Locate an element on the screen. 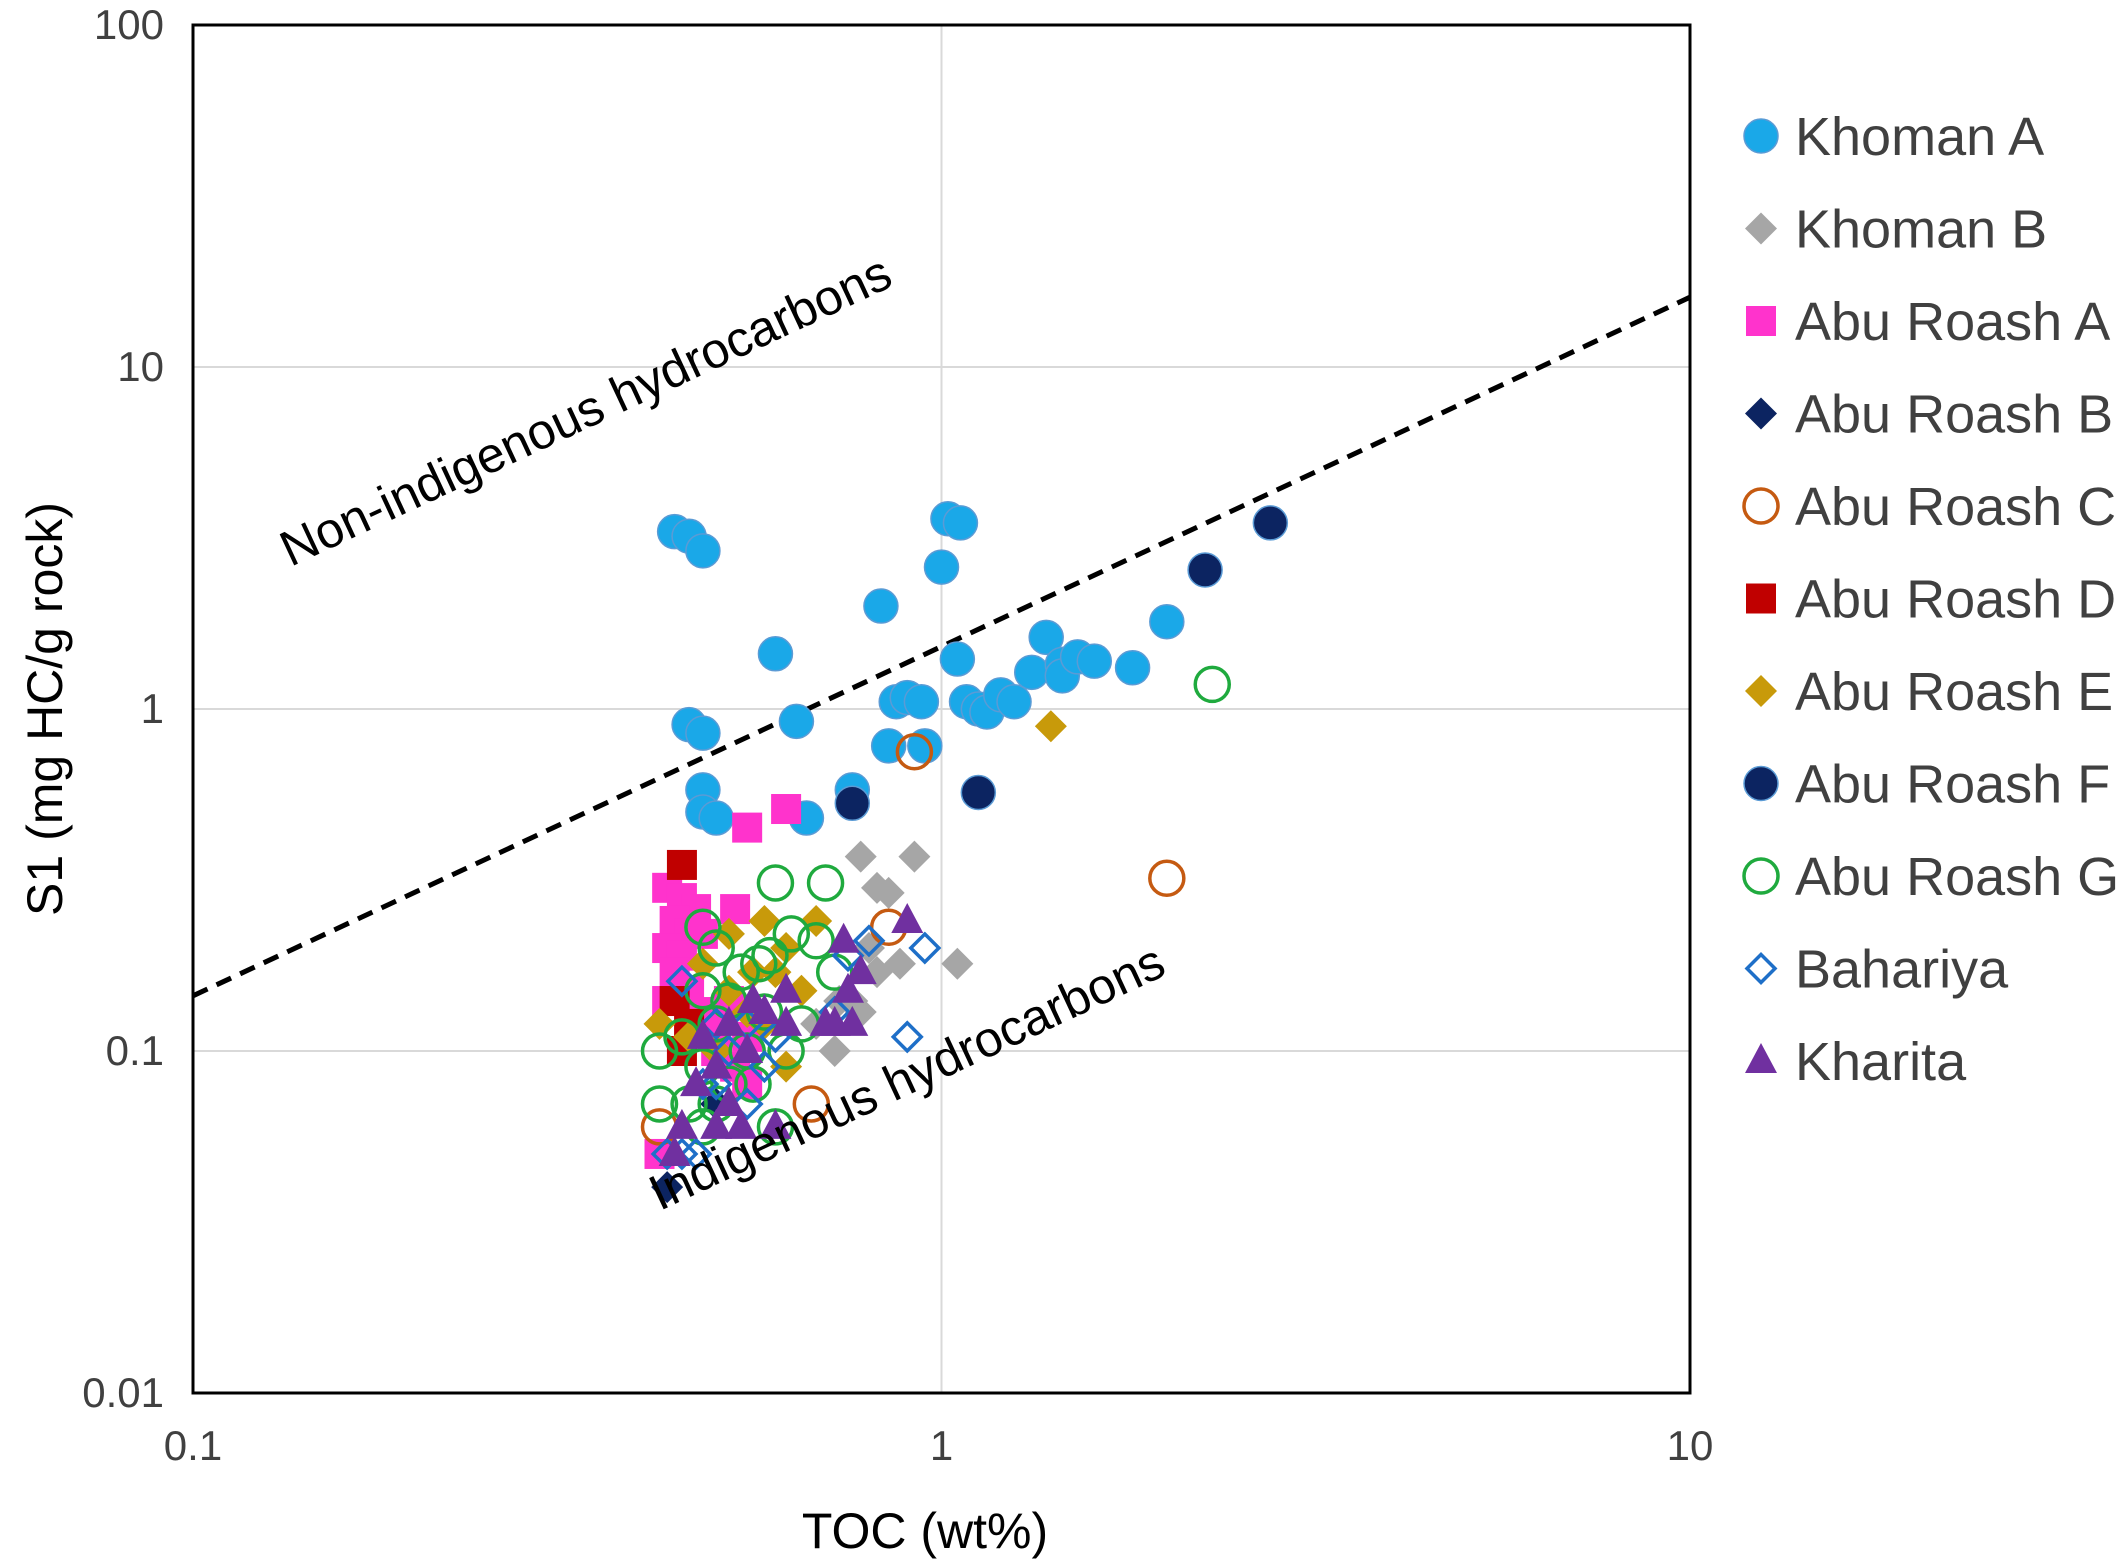 The height and width of the screenshot is (1568, 2128). y-tick-label: 10 is located at coordinates (140, 366).